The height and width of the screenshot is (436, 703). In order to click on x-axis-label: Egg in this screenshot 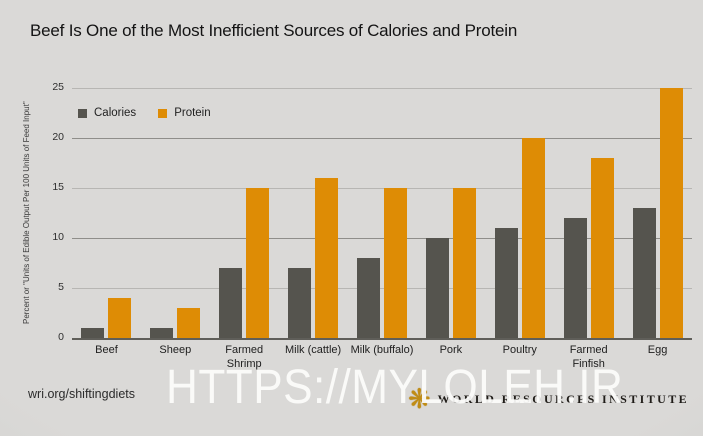, I will do `click(657, 350)`.